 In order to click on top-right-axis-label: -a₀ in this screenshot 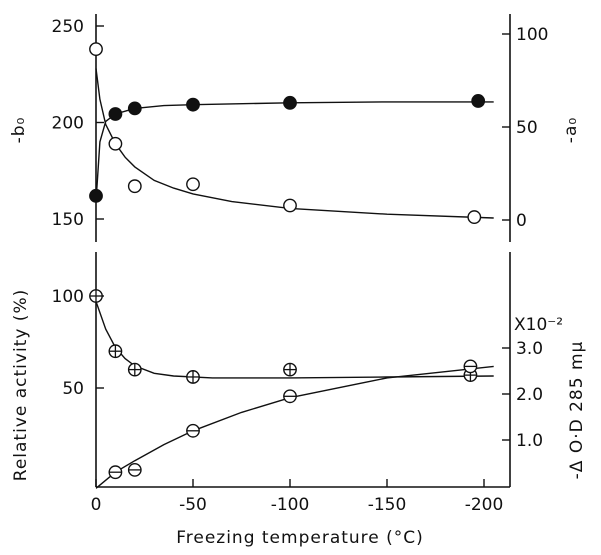, I will do `click(571, 130)`.